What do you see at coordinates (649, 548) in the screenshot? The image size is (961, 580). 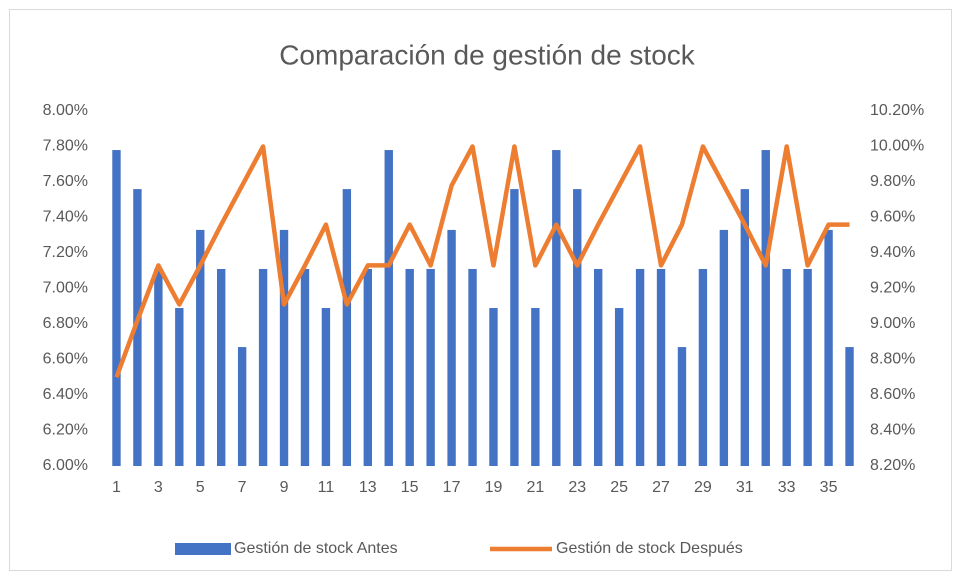 I see `legend-label: Gestión de stock Después` at bounding box center [649, 548].